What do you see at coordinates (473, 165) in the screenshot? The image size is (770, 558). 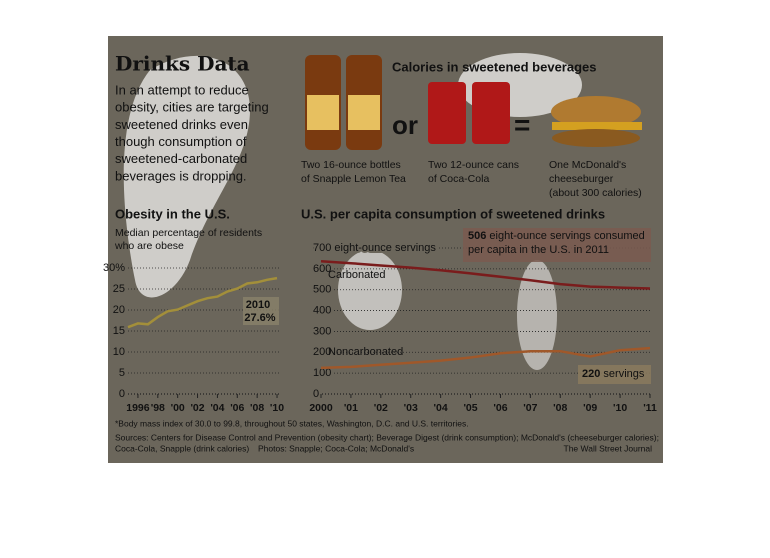 I see `item-caption: Two 12-ounce cans` at bounding box center [473, 165].